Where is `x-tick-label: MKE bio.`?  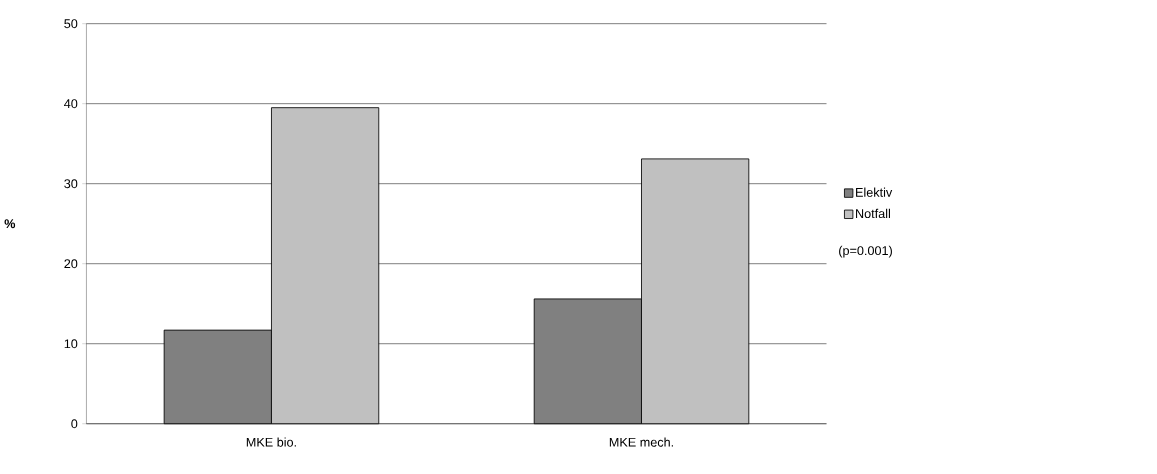 x-tick-label: MKE bio. is located at coordinates (271, 442).